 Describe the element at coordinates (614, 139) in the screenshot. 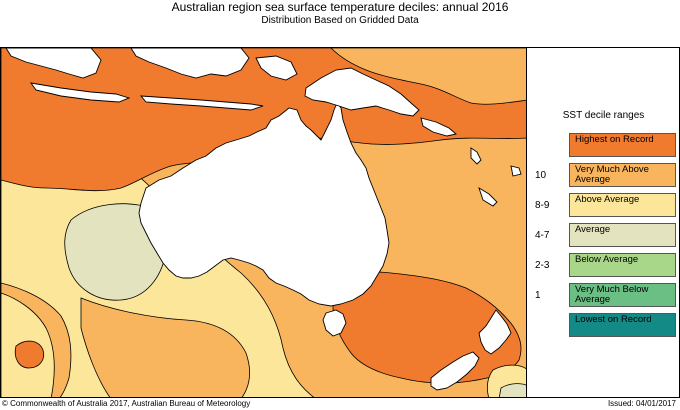

I see `legend-item-label: Highest on Record` at that location.